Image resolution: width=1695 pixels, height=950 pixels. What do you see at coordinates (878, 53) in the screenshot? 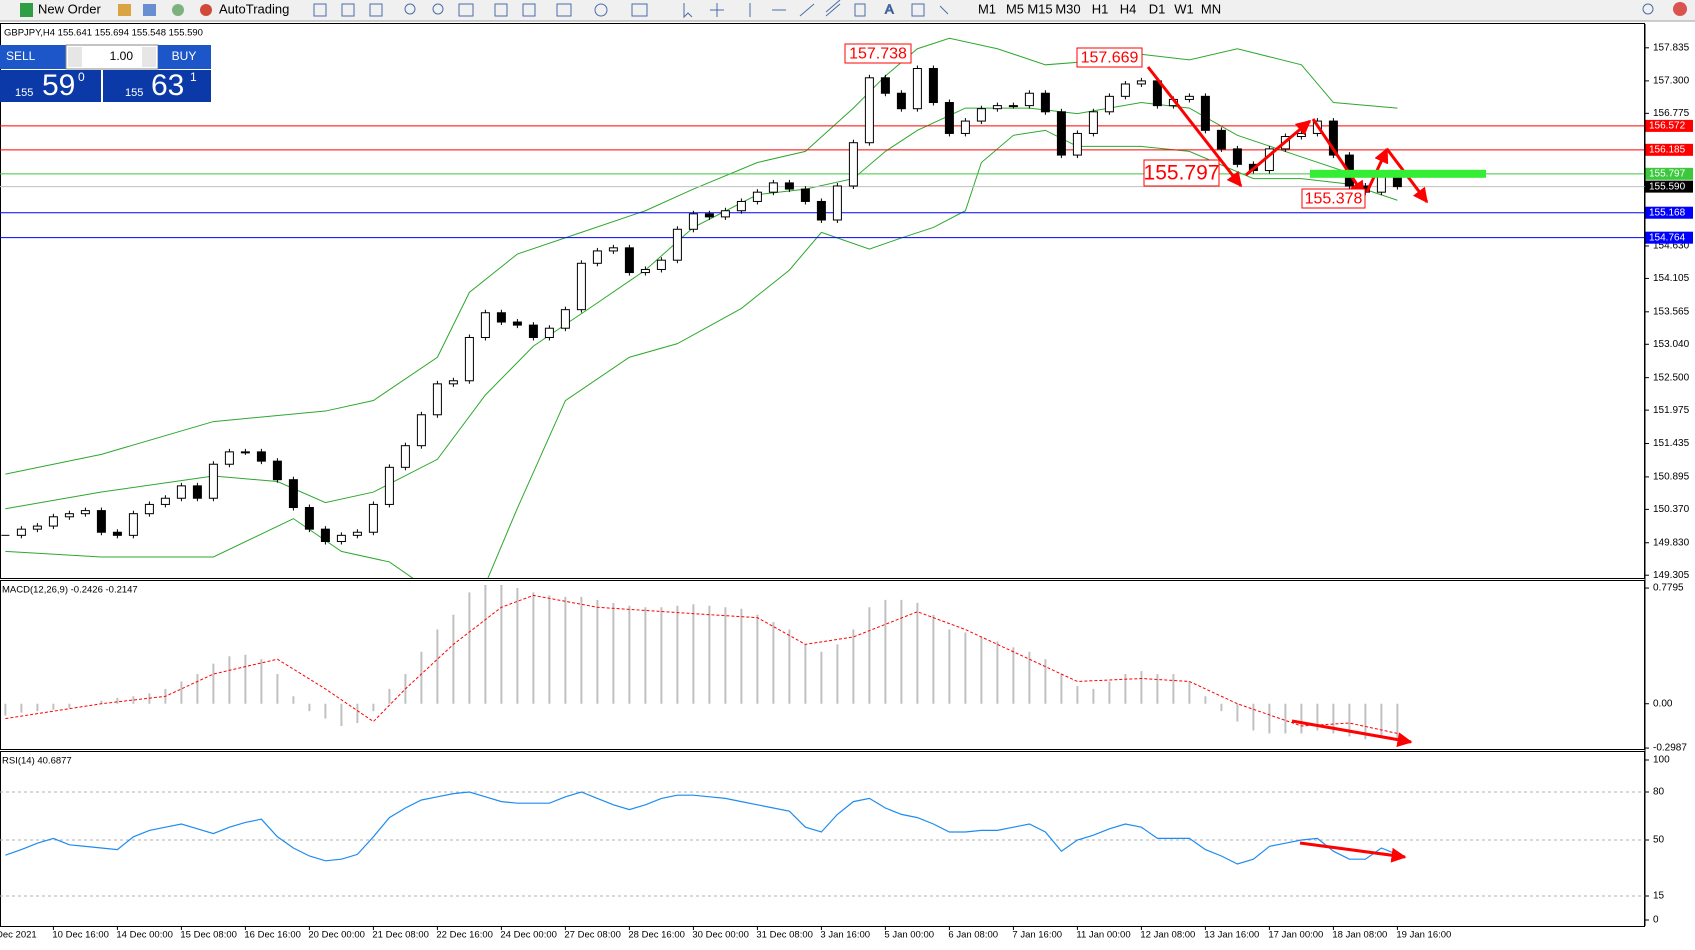
I see `annotation-box` at bounding box center [878, 53].